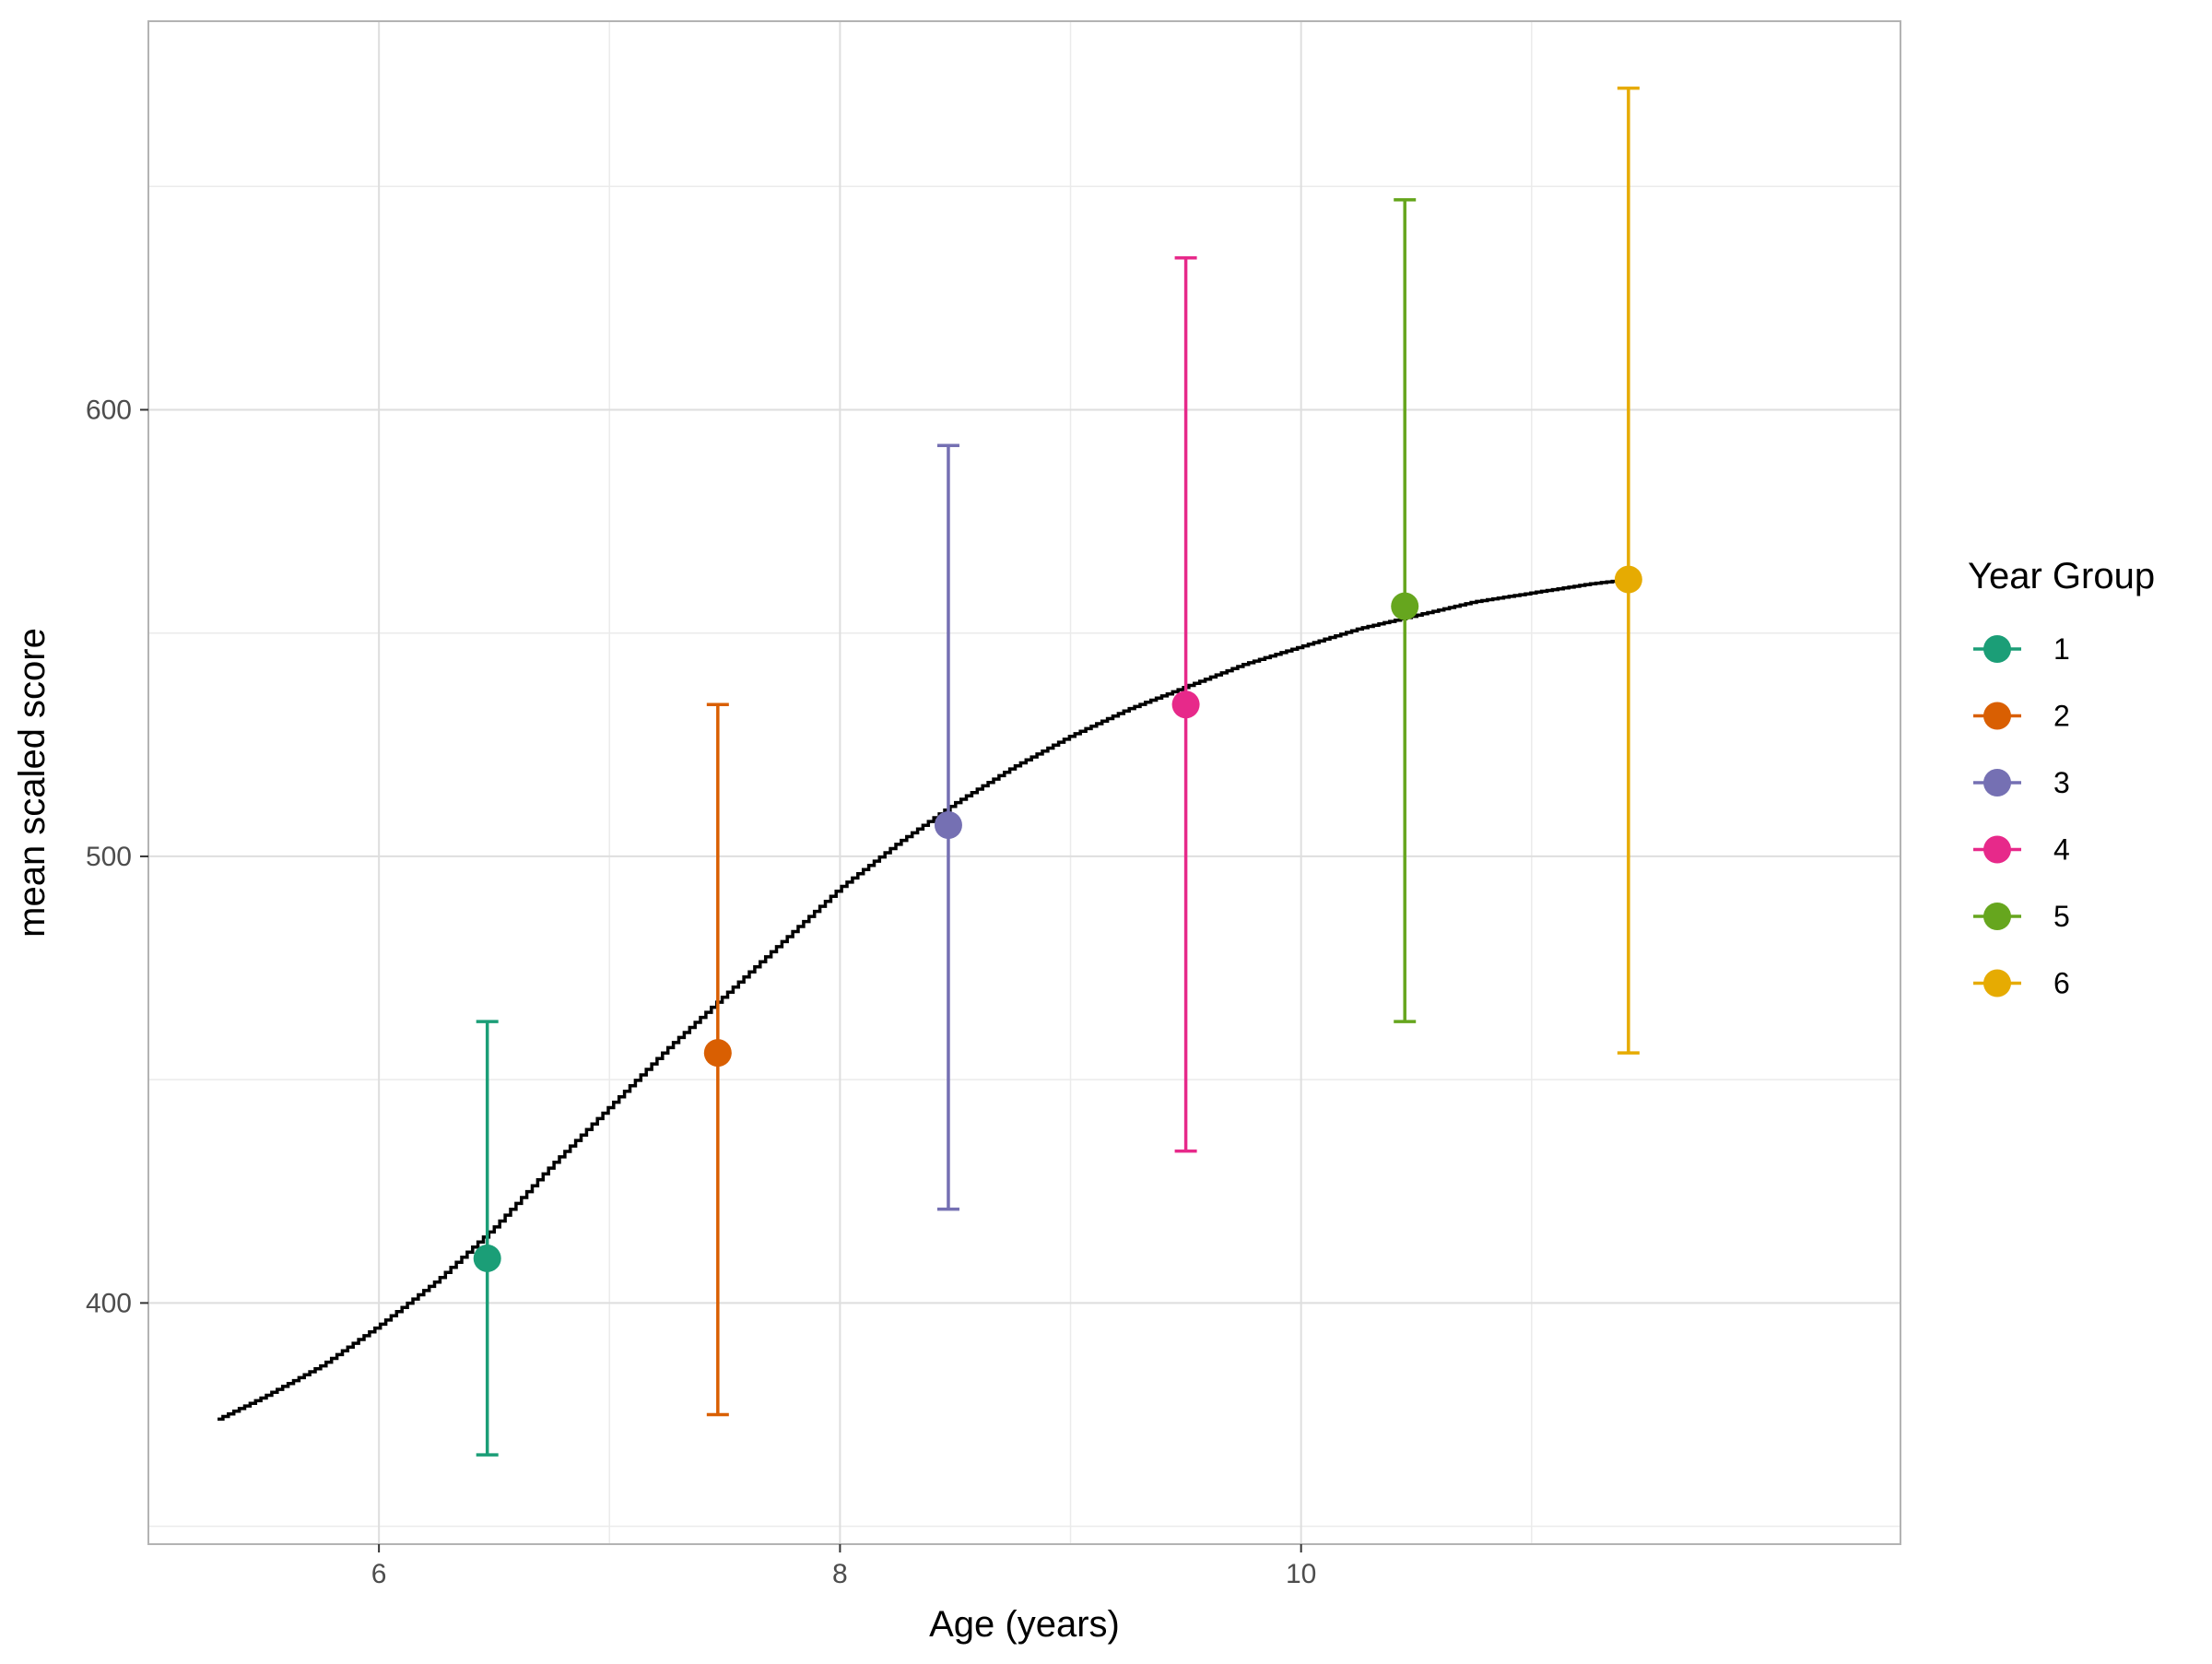 This screenshot has width=2212, height=1664. What do you see at coordinates (2061, 850) in the screenshot?
I see `legend-item-label: 4` at bounding box center [2061, 850].